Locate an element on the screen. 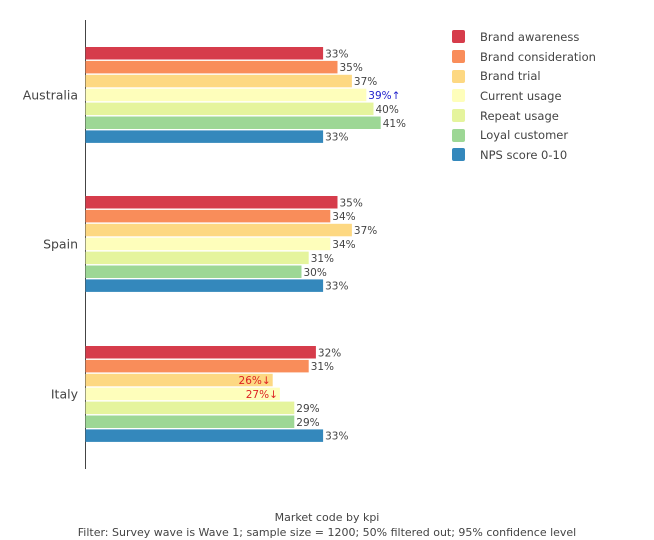  bar-spain-brand-awareness is located at coordinates (211, 202).